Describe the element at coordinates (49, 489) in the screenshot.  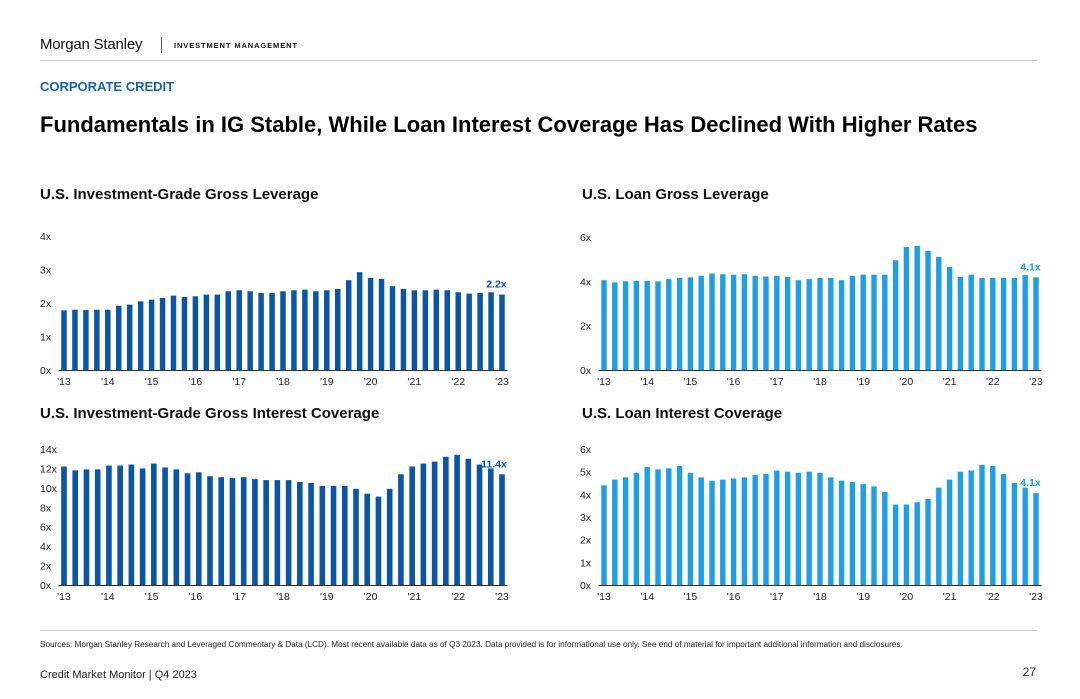
I see `y-tick-label: 10x` at that location.